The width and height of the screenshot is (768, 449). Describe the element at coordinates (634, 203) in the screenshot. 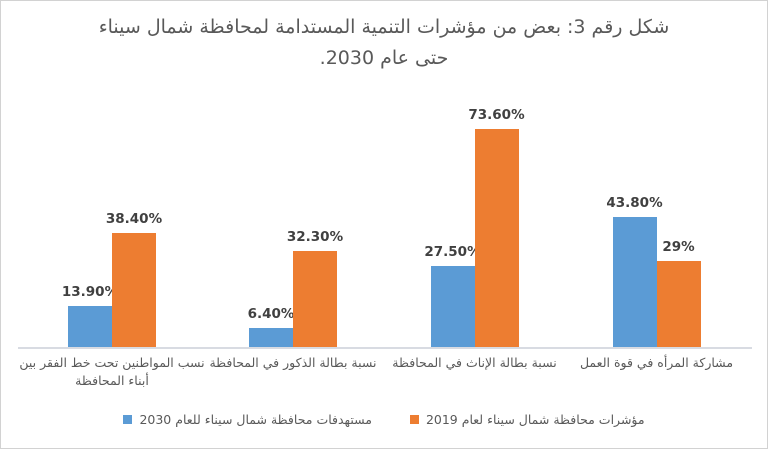

I see `data-label: 43.80%` at that location.